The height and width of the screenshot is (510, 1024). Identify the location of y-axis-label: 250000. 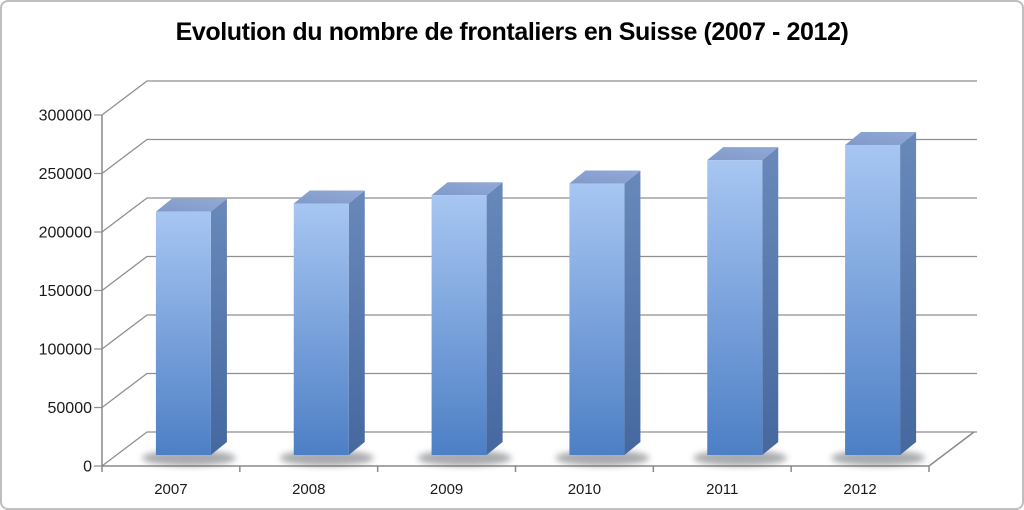
(65, 174).